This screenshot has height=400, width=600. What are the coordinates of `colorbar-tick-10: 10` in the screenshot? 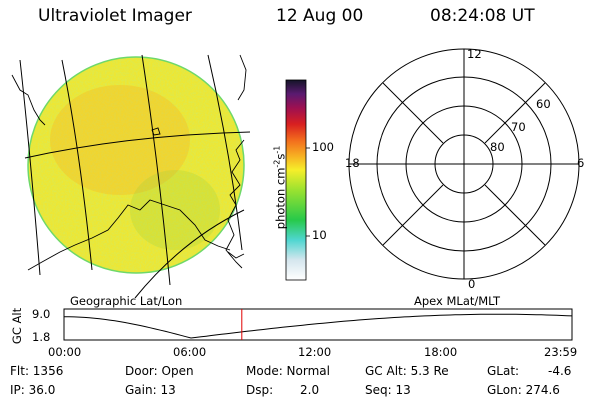 It's located at (319, 235).